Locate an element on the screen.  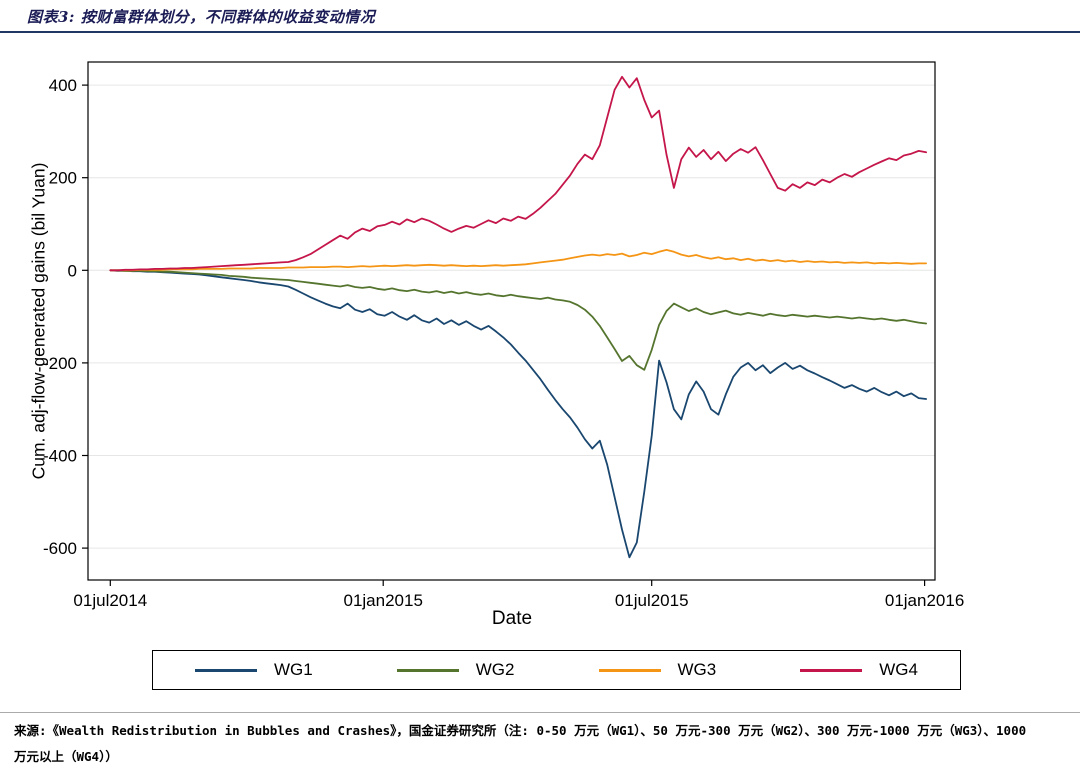
y-tick-label: -200 is located at coordinates (60, 363).